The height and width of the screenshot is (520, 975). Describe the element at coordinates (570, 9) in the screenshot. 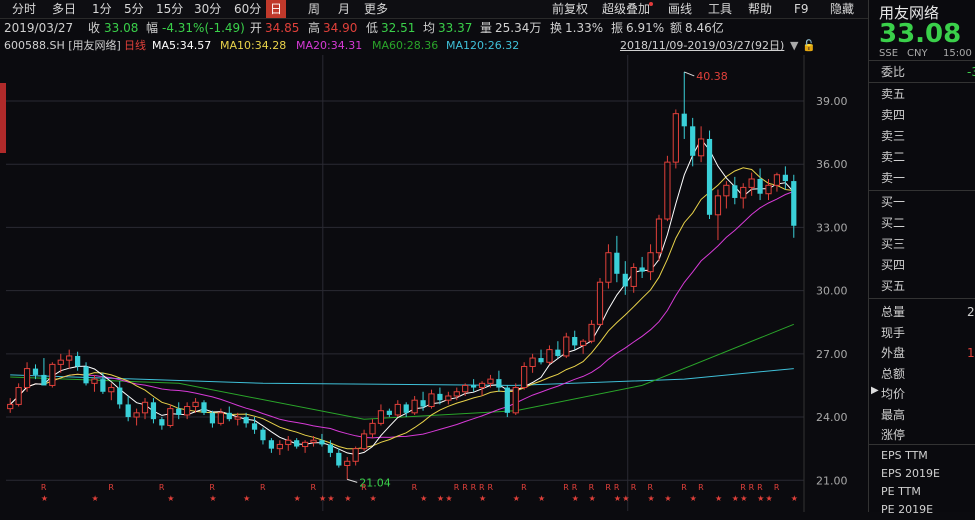

I see `toolbar-button-0: 前复权` at that location.